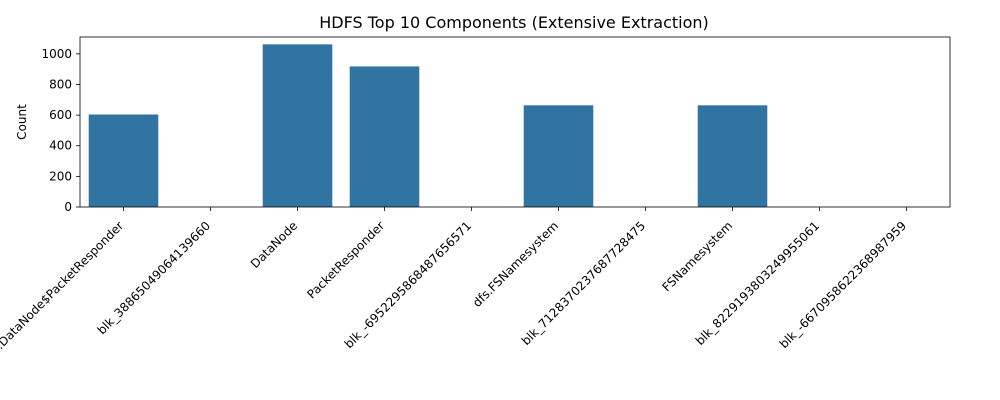  What do you see at coordinates (68, 207) in the screenshot?
I see `y-tick-label: 0` at bounding box center [68, 207].